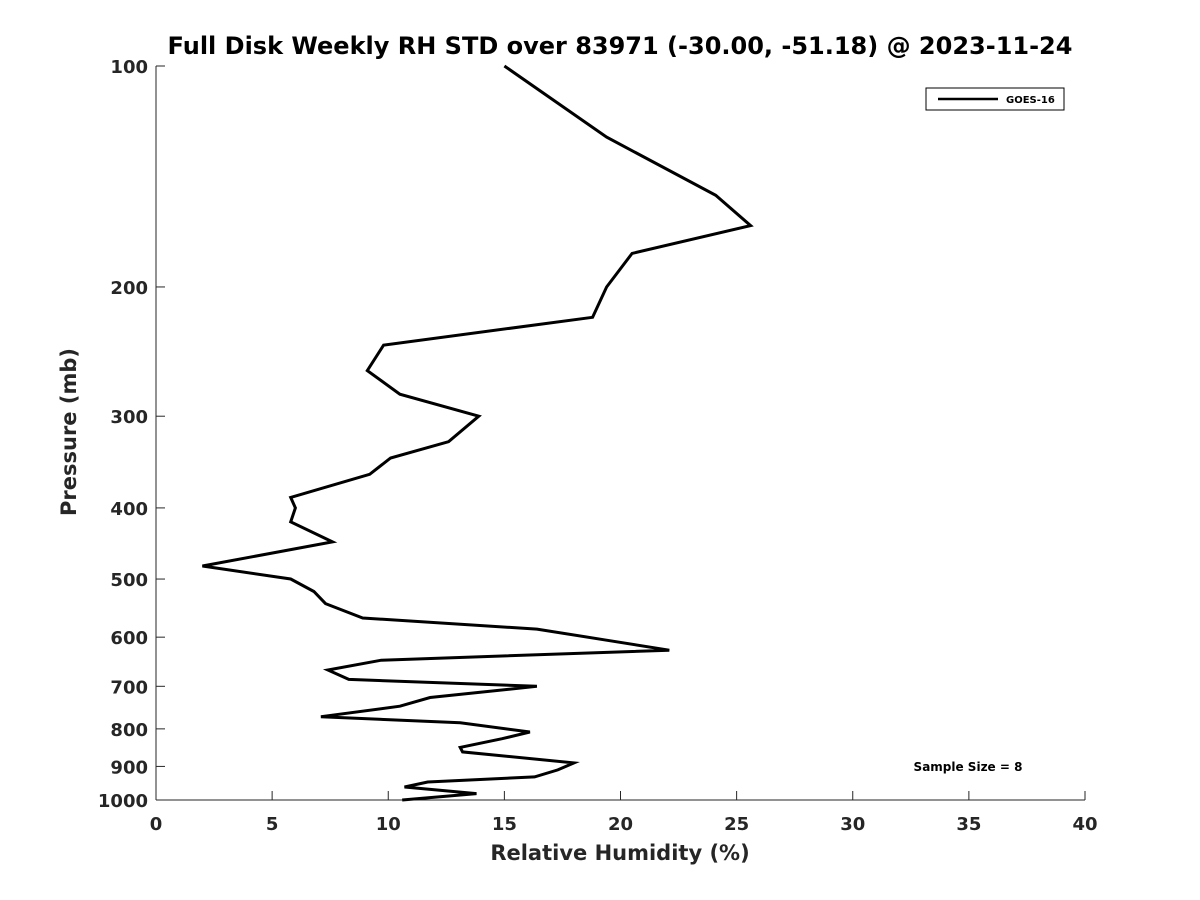  What do you see at coordinates (272, 824) in the screenshot?
I see `x-tick-label: 5` at bounding box center [272, 824].